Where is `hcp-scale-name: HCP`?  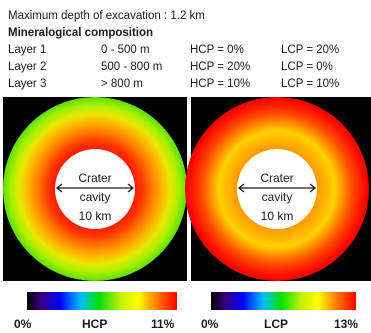 hcp-scale-name: HCP is located at coordinates (95, 324).